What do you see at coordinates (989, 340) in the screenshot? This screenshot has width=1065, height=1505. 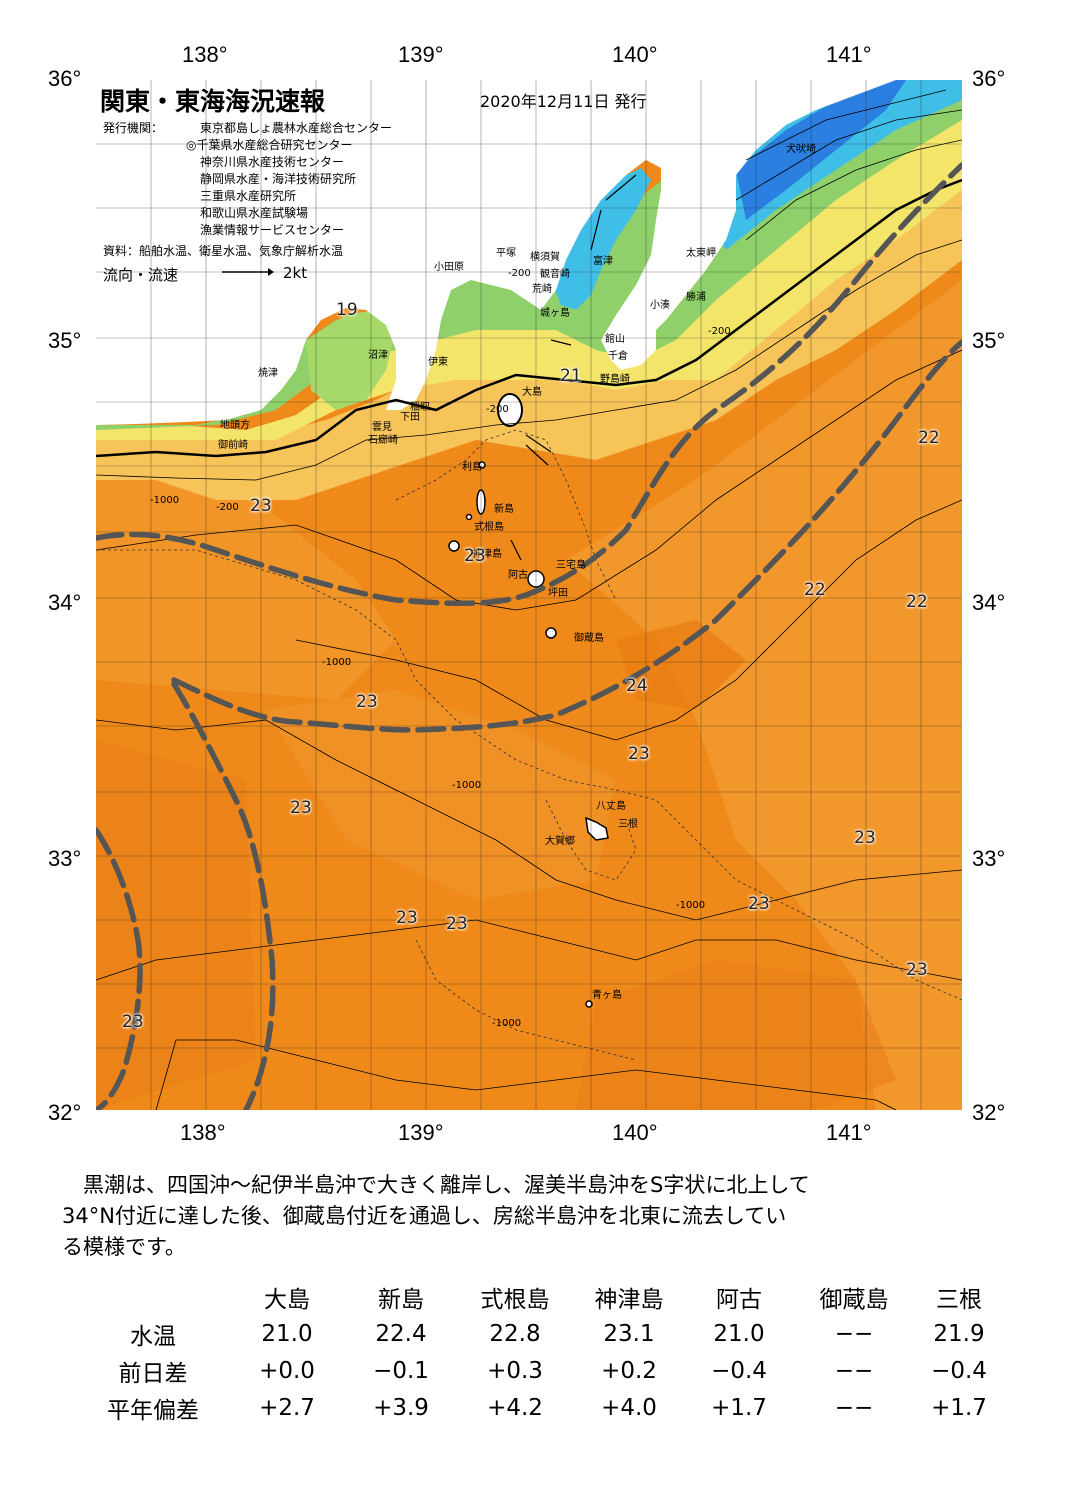 I see `right-lat-35: 35°` at bounding box center [989, 340].